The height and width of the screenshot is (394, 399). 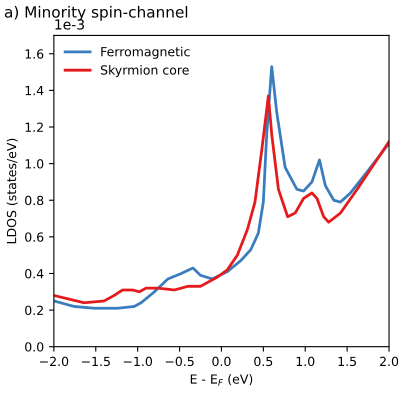 I want to click on y-tick-label: 1.2, so click(x=34, y=127).